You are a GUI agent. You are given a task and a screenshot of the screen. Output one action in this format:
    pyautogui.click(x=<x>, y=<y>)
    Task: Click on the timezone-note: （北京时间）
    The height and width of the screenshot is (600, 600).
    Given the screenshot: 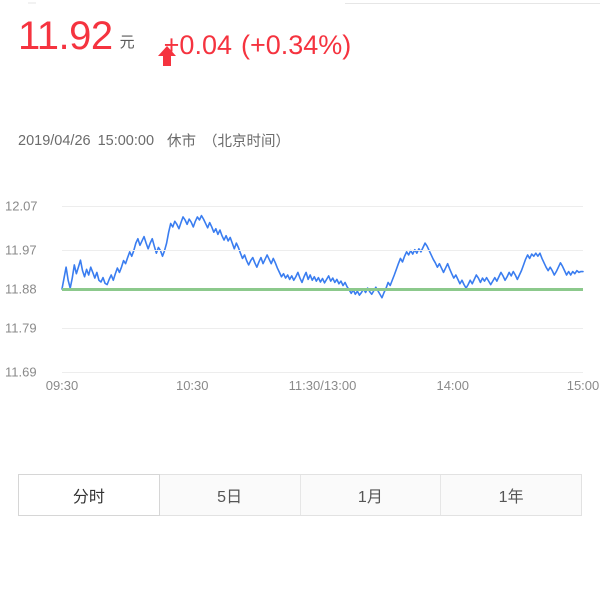 What is the action you would take?
    pyautogui.click(x=247, y=142)
    